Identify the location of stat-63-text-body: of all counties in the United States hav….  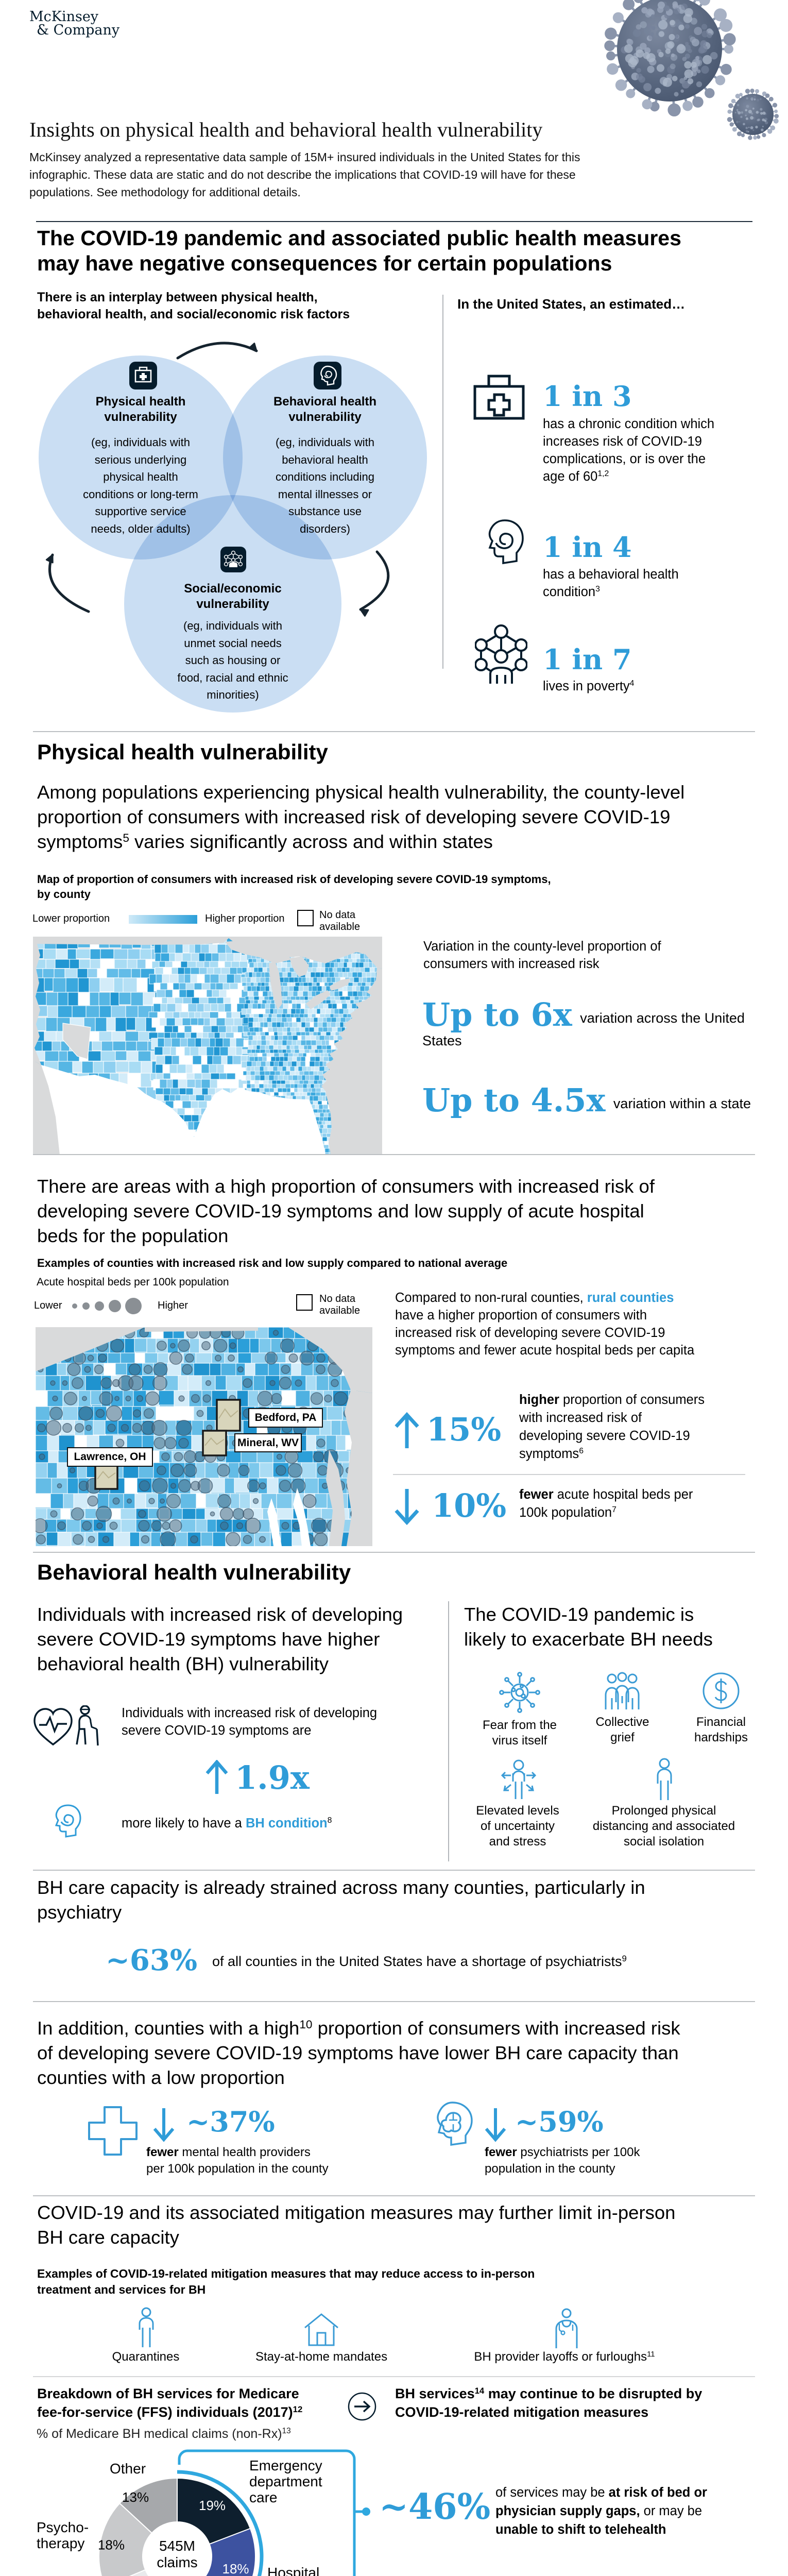
(417, 1961).